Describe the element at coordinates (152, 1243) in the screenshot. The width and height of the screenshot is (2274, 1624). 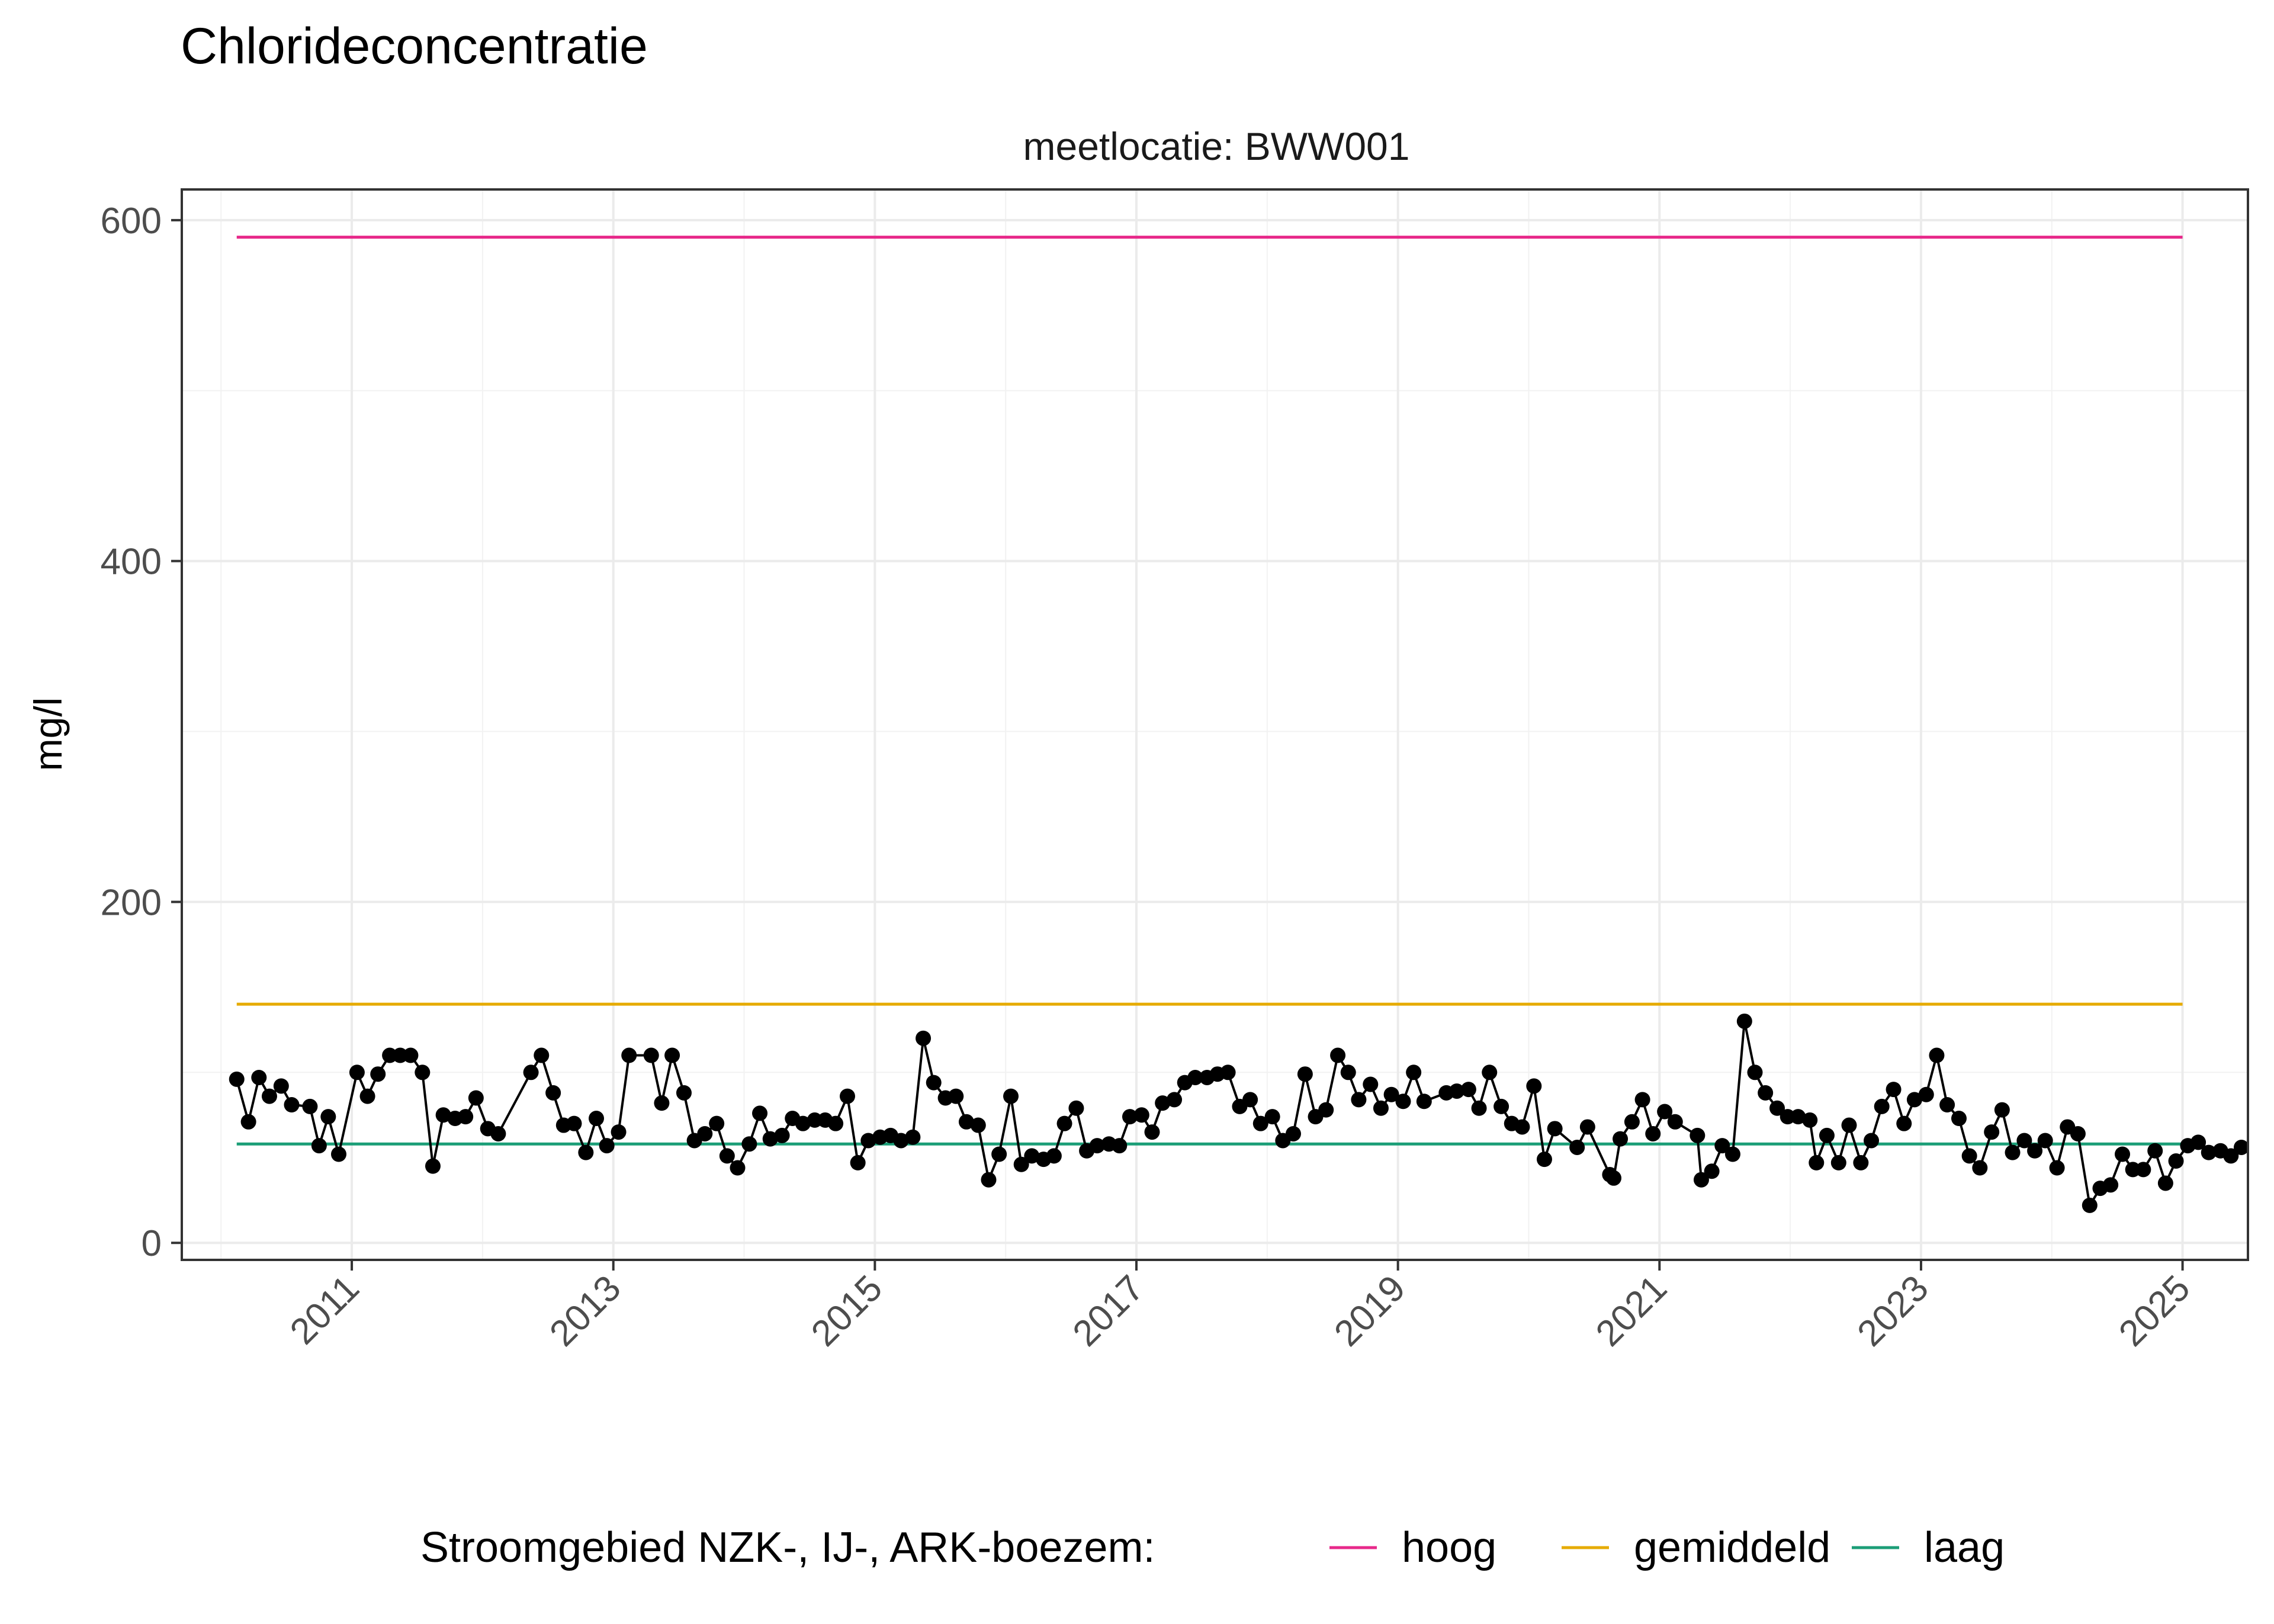
I see `y-tick-label: 0` at that location.